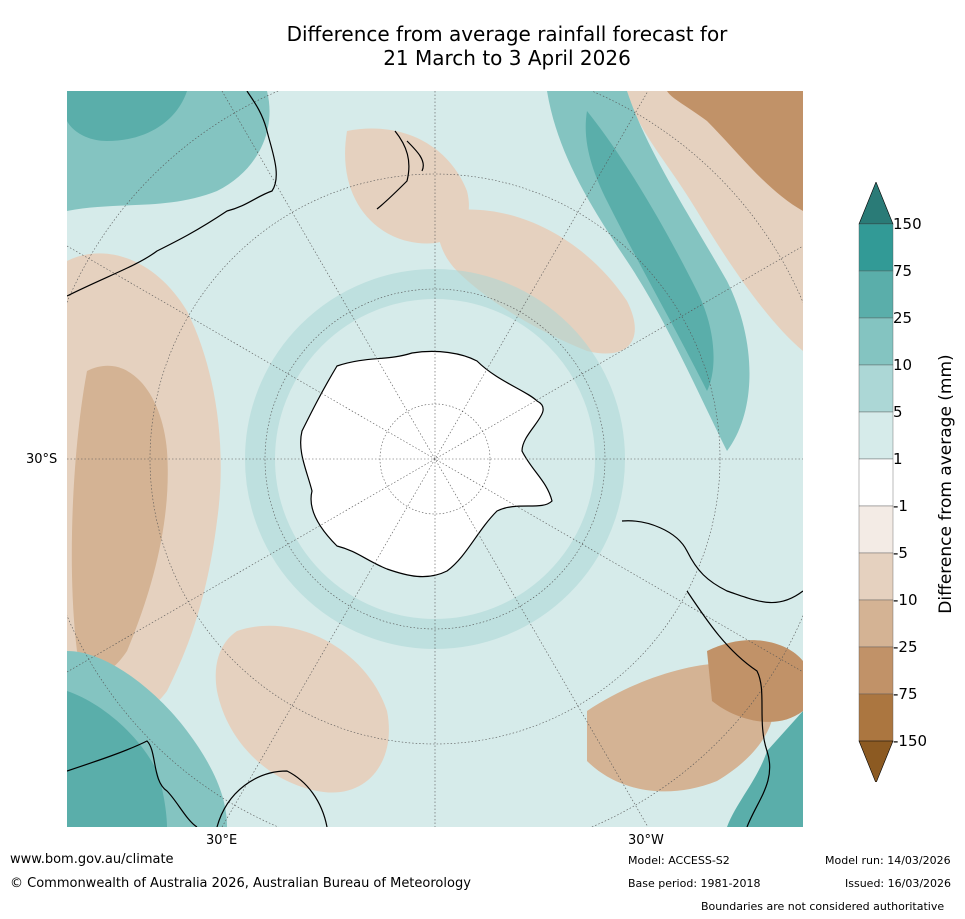 The height and width of the screenshot is (919, 965). I want to click on colorbar-extend-low, so click(876, 761).